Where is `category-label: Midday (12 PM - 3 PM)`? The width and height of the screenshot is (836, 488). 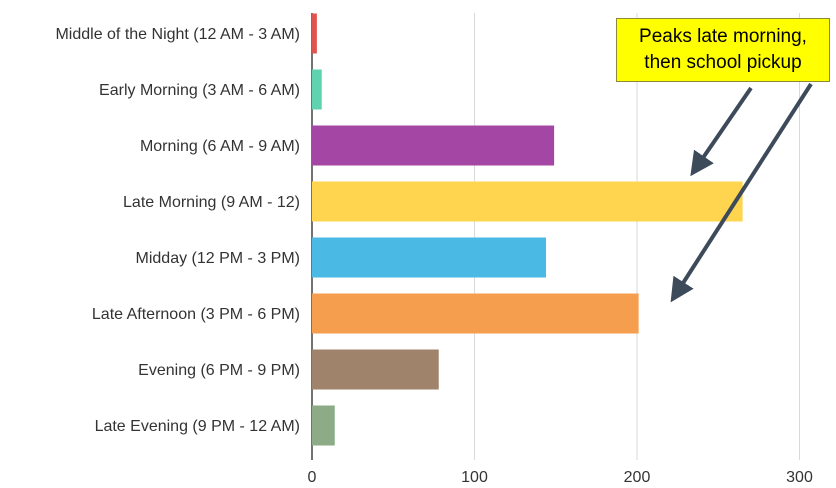
category-label: Midday (12 PM - 3 PM) is located at coordinates (218, 258).